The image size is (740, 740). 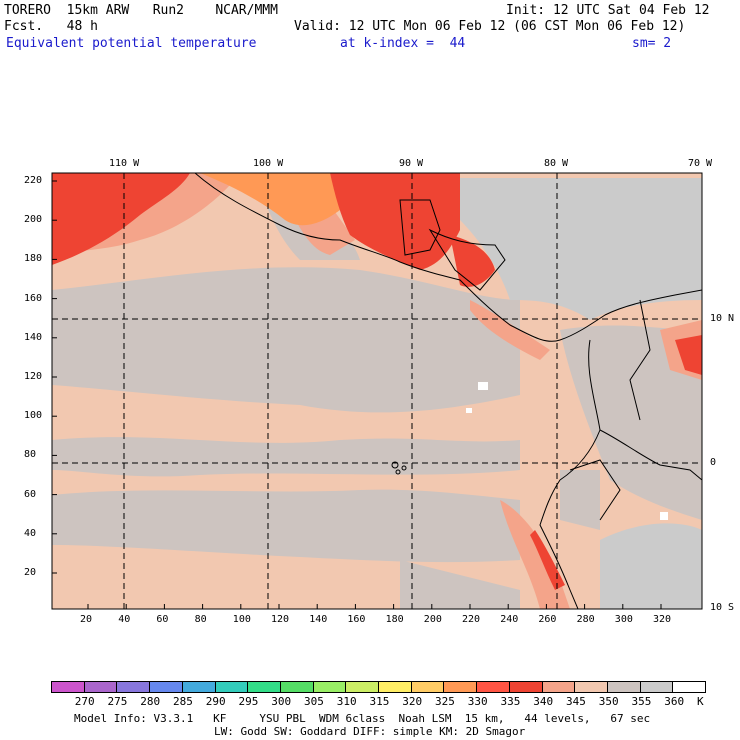 I want to click on x-tick-label: 140, so click(x=318, y=619).